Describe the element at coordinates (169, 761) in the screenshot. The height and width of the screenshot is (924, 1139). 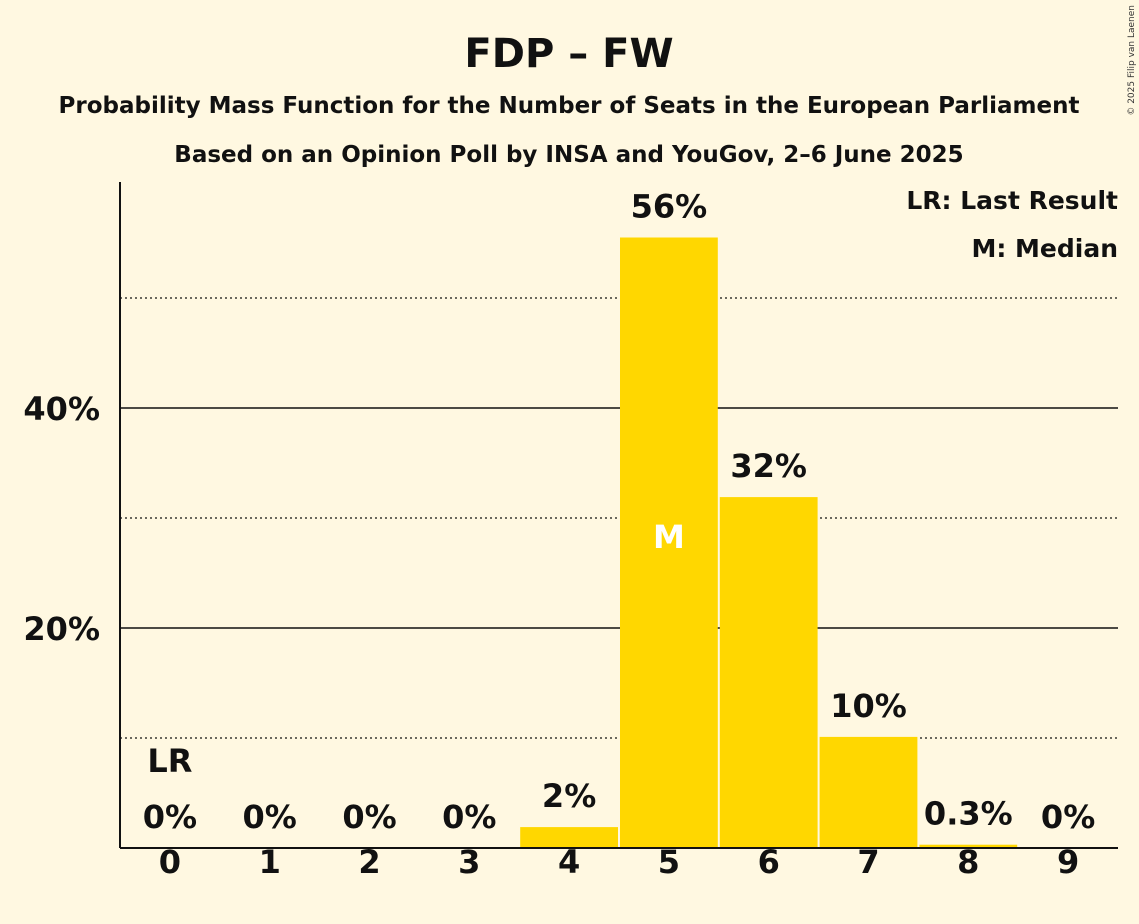
I see `last-result-marker: LR` at that location.